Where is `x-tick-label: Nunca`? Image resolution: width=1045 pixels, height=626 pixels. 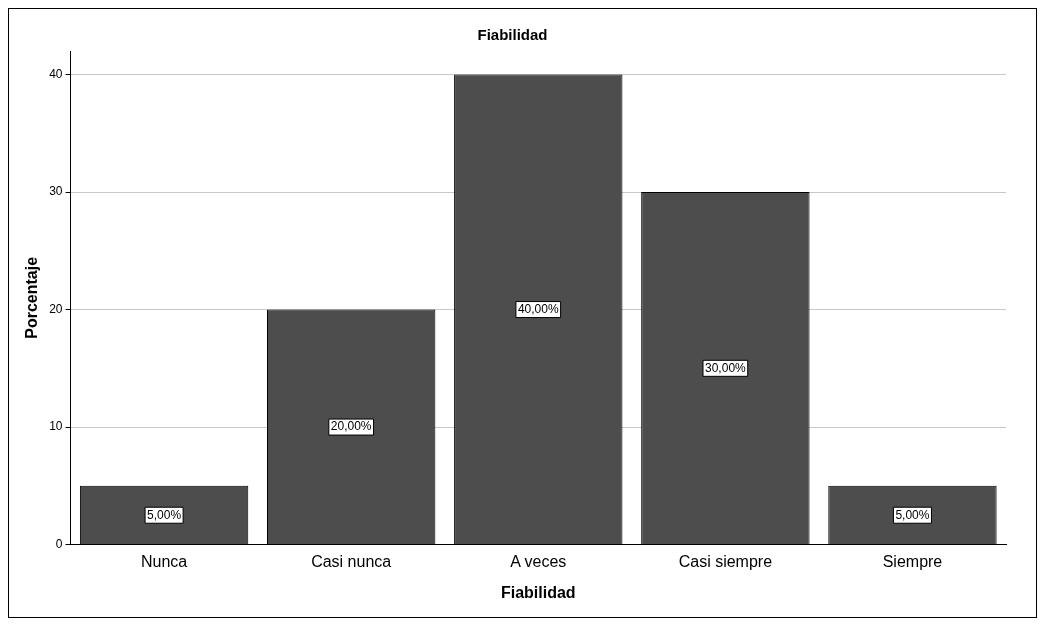 x-tick-label: Nunca is located at coordinates (164, 561).